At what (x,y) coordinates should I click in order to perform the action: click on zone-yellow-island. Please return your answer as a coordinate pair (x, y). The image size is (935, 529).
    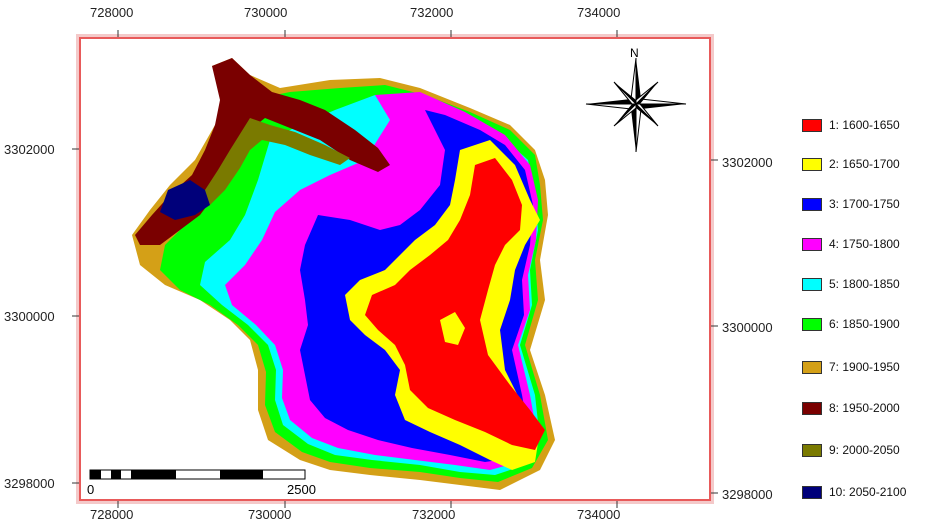
    Looking at the image, I should click on (452, 328).